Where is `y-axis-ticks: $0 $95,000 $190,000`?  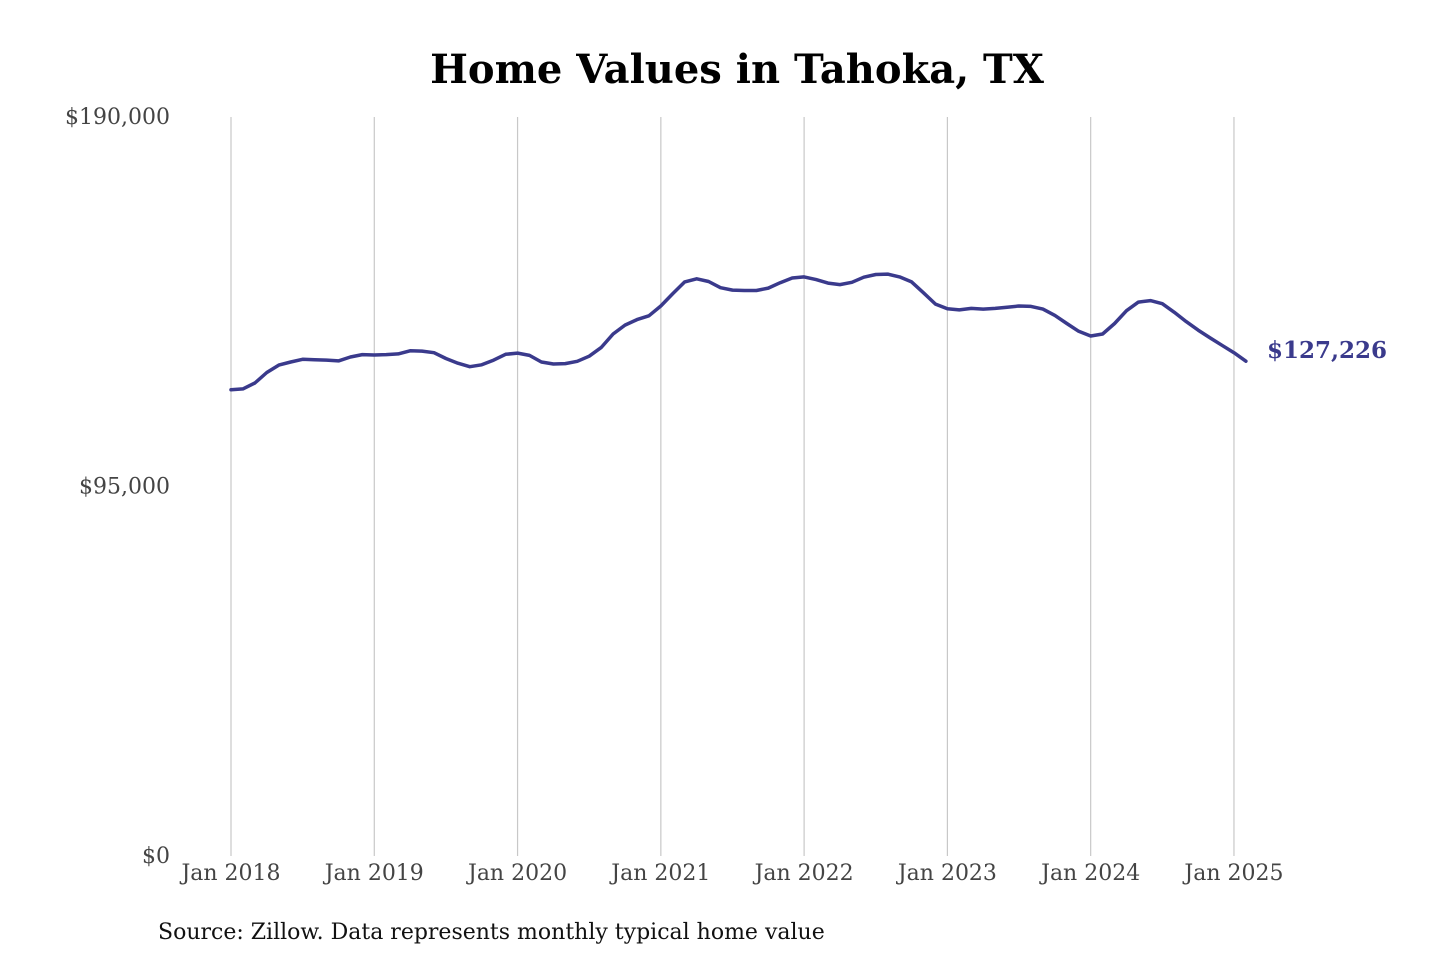 y-axis-ticks: $0 $95,000 $190,000 is located at coordinates (117, 487).